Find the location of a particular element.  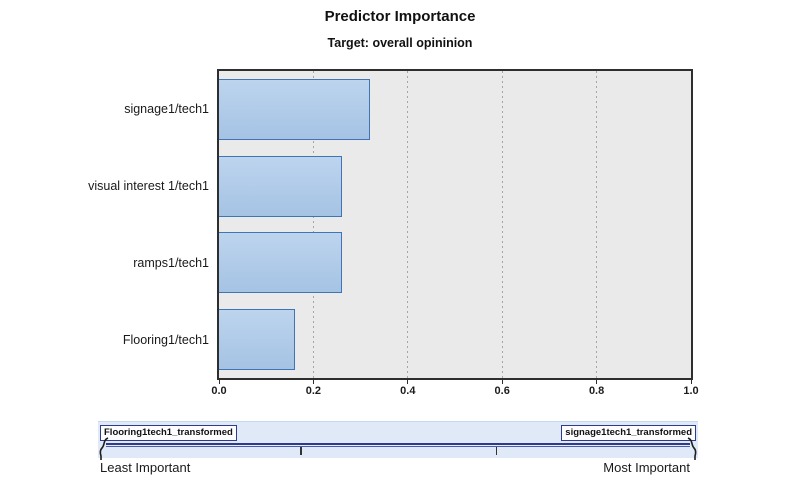

x-tick-label: 0.8 is located at coordinates (596, 391).